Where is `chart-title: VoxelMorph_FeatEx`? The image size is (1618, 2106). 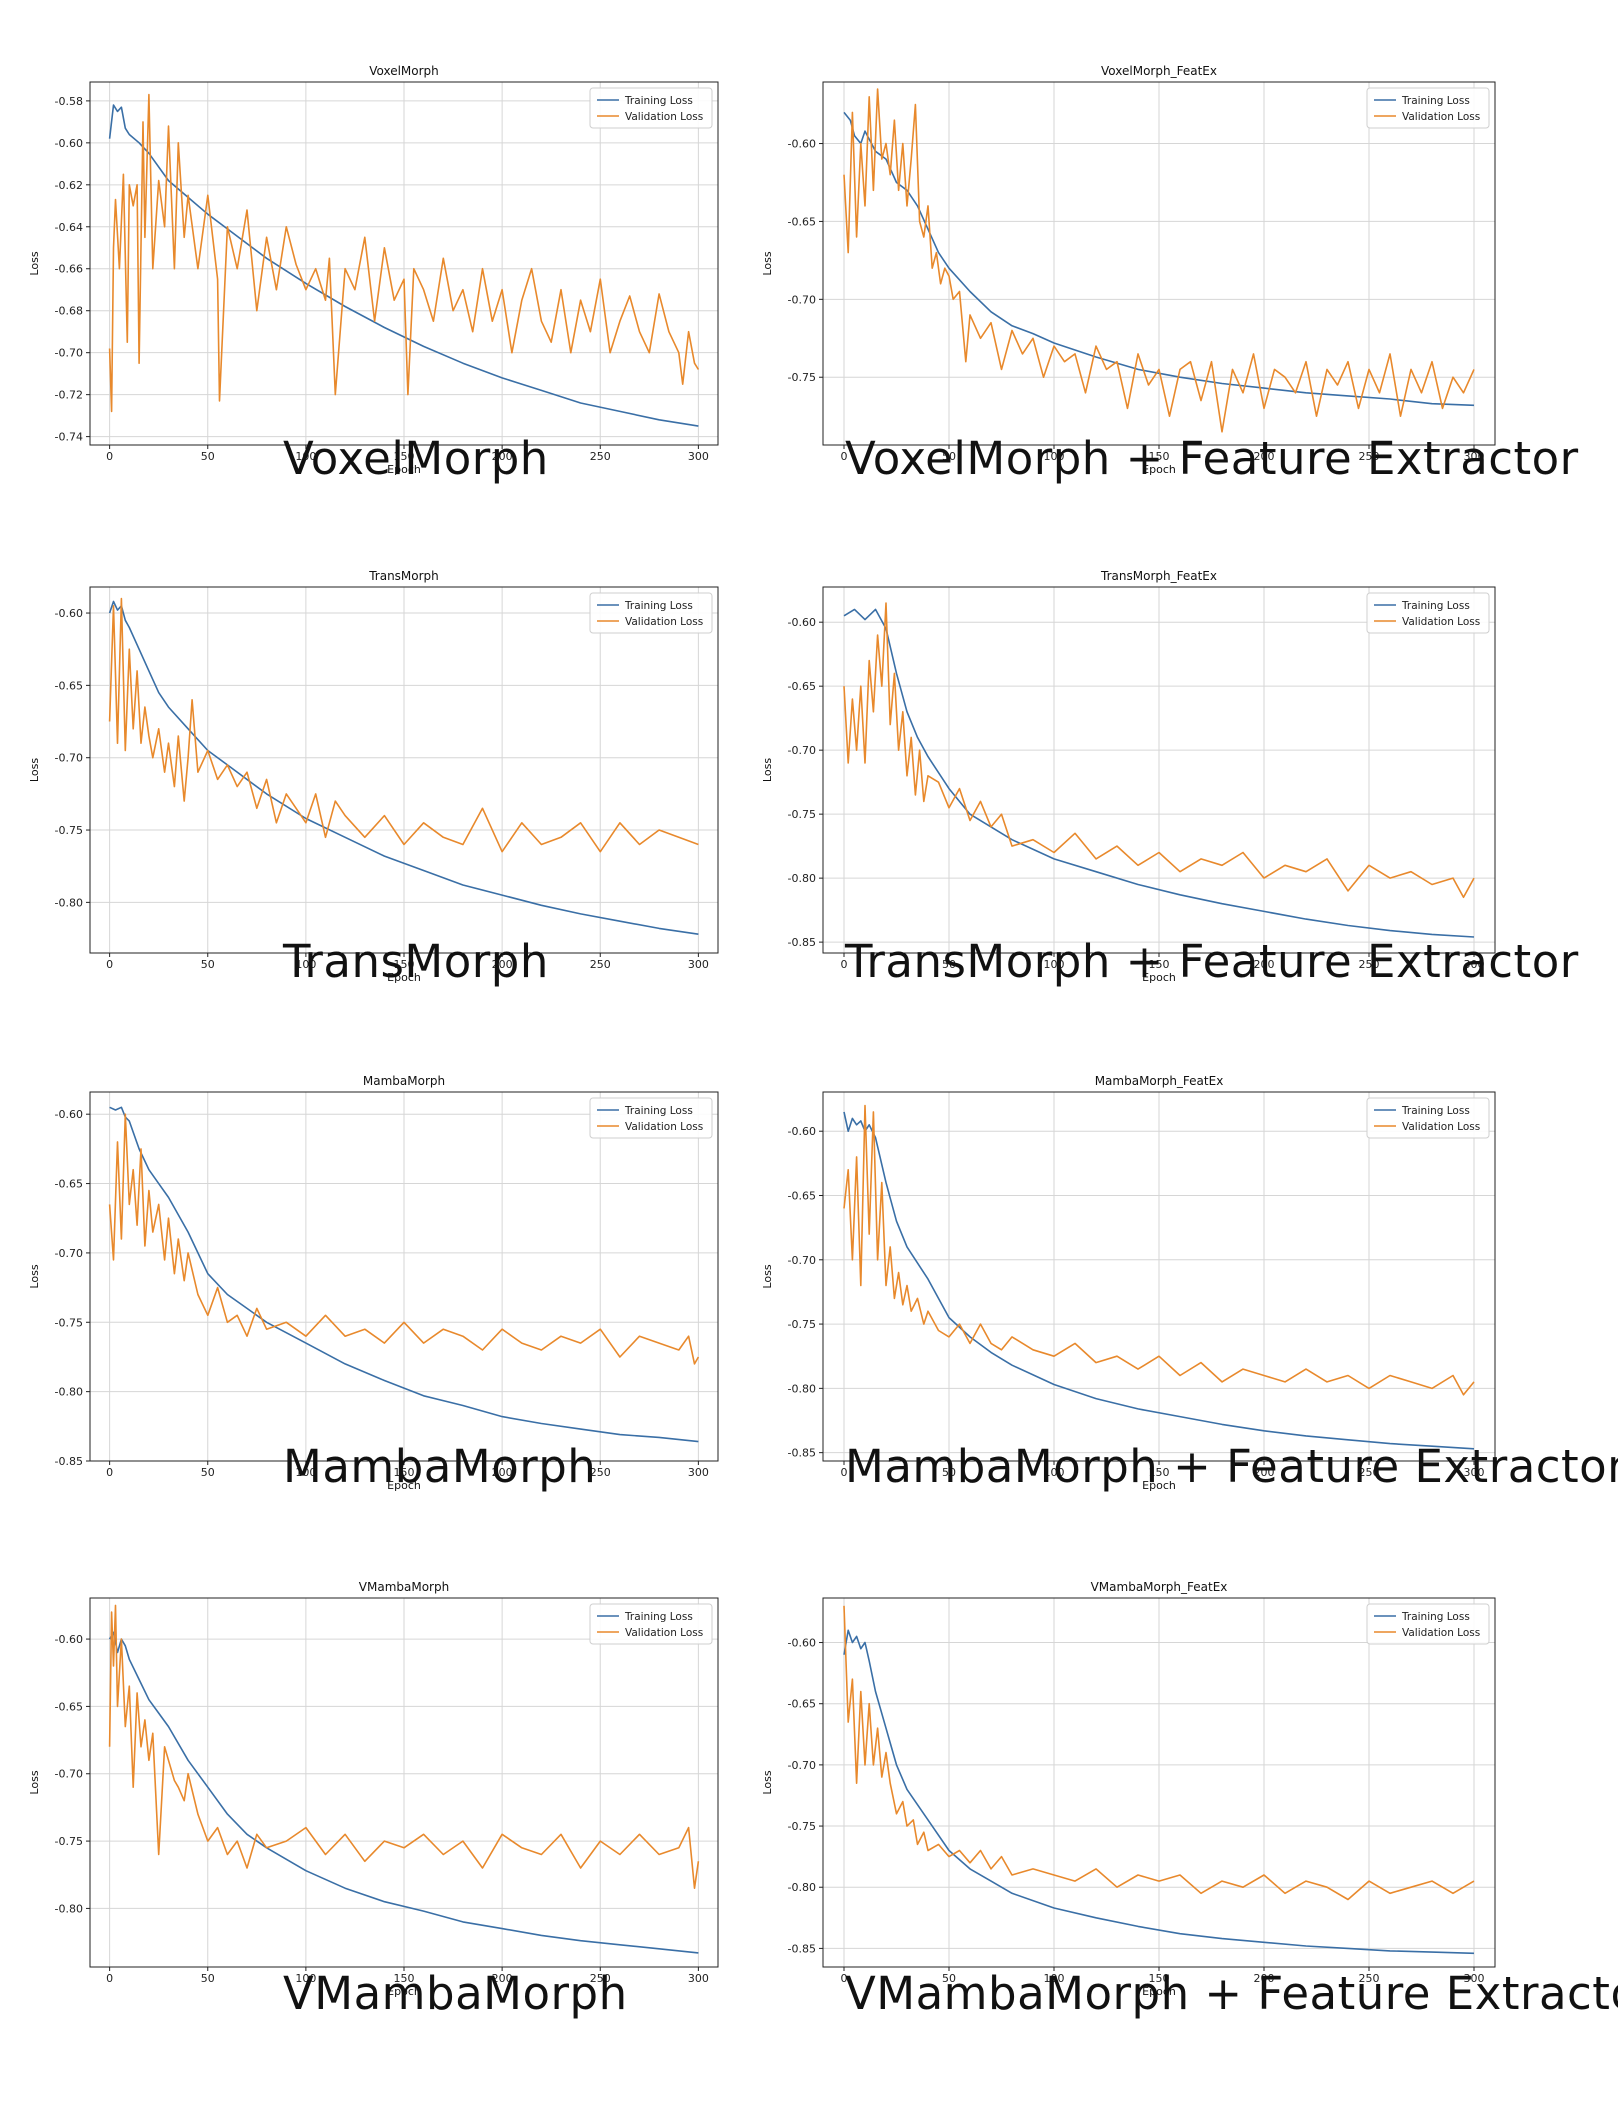 chart-title: VoxelMorph_FeatEx is located at coordinates (1159, 71).